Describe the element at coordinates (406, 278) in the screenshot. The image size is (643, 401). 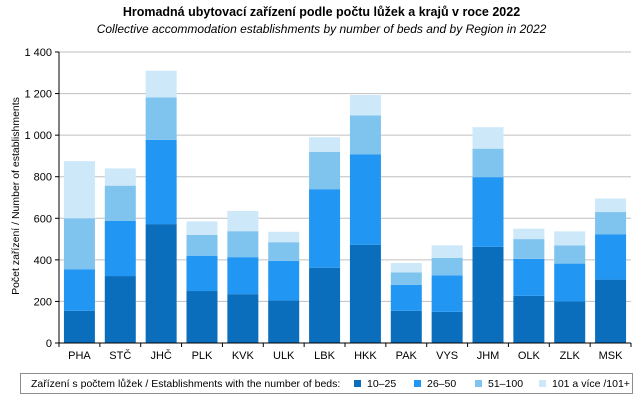
I see `bar-pak-seg2` at that location.